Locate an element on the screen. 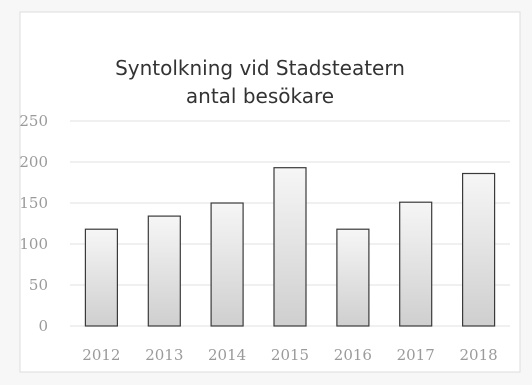 The width and height of the screenshot is (532, 385). chart-title-line-1: Syntolkning vid Stadsteatern is located at coordinates (260, 68).